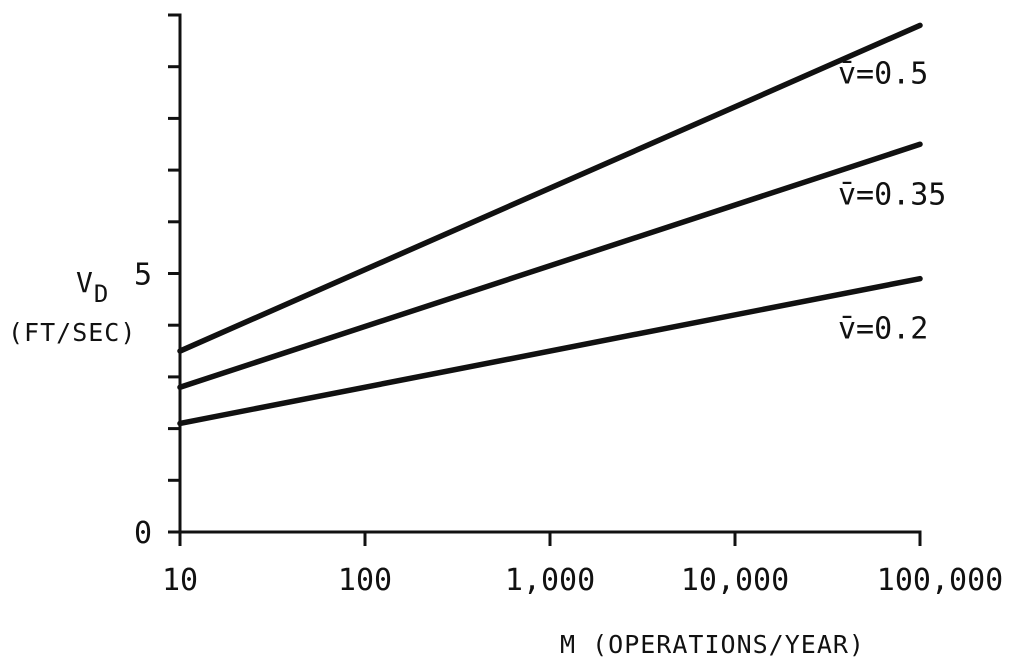 This screenshot has width=1012, height=662. What do you see at coordinates (92, 287) in the screenshot?
I see `y-axis-label: VD` at bounding box center [92, 287].